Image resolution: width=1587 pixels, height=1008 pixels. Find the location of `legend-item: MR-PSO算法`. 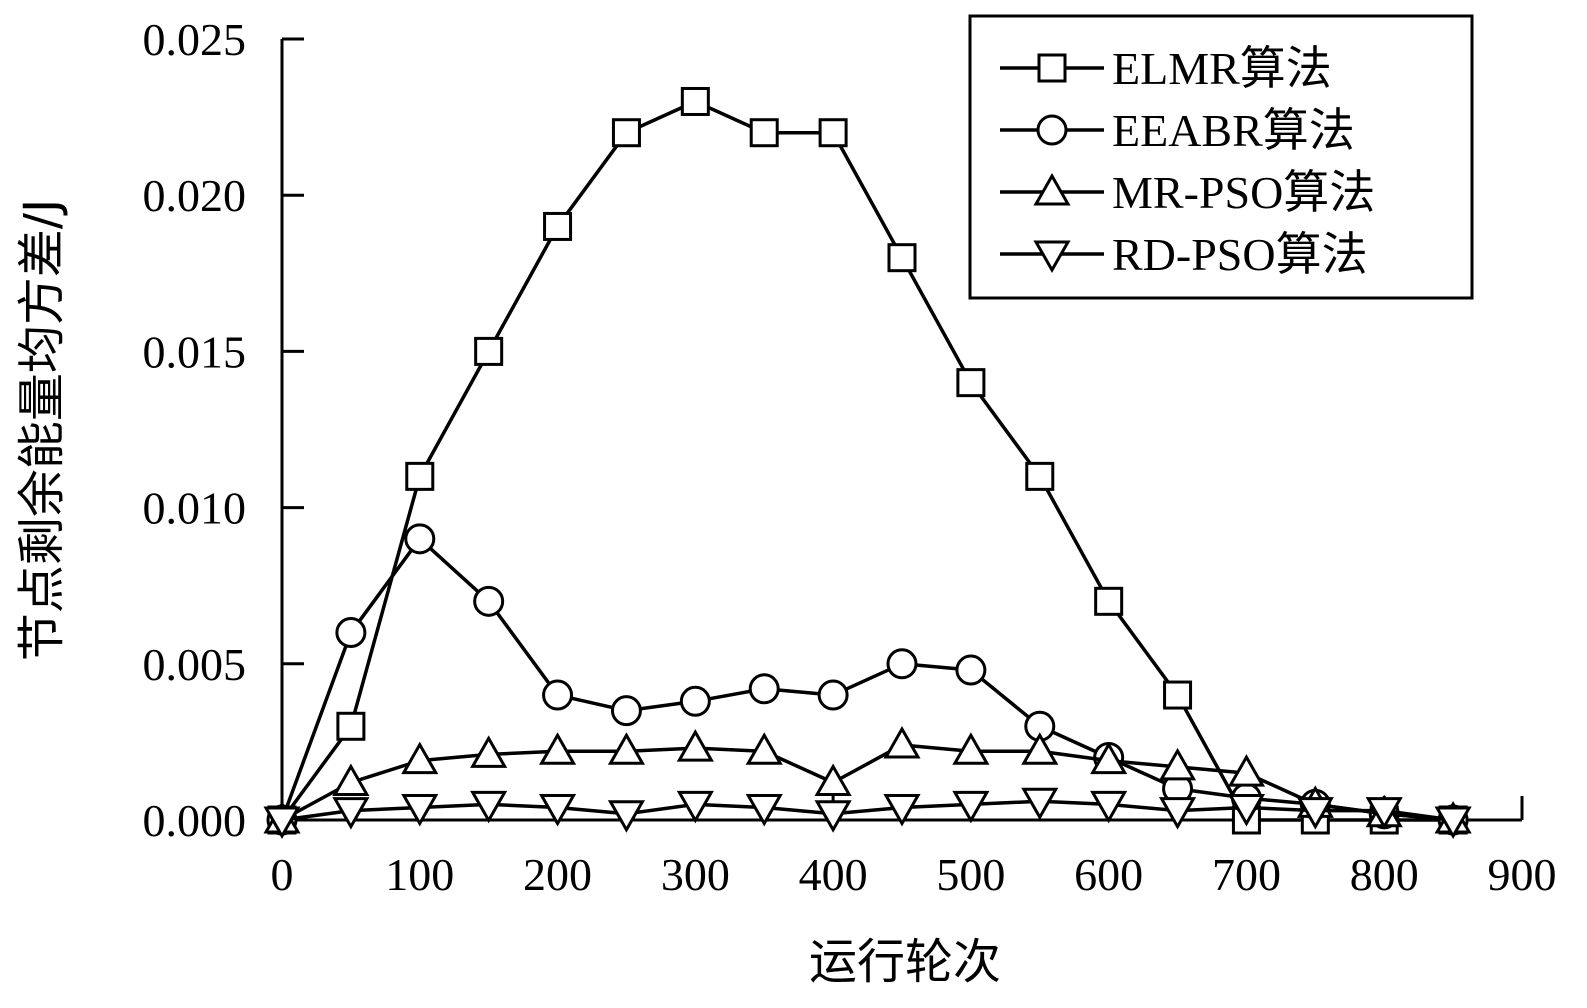

legend-item: MR-PSO算法 is located at coordinates (1187, 192).